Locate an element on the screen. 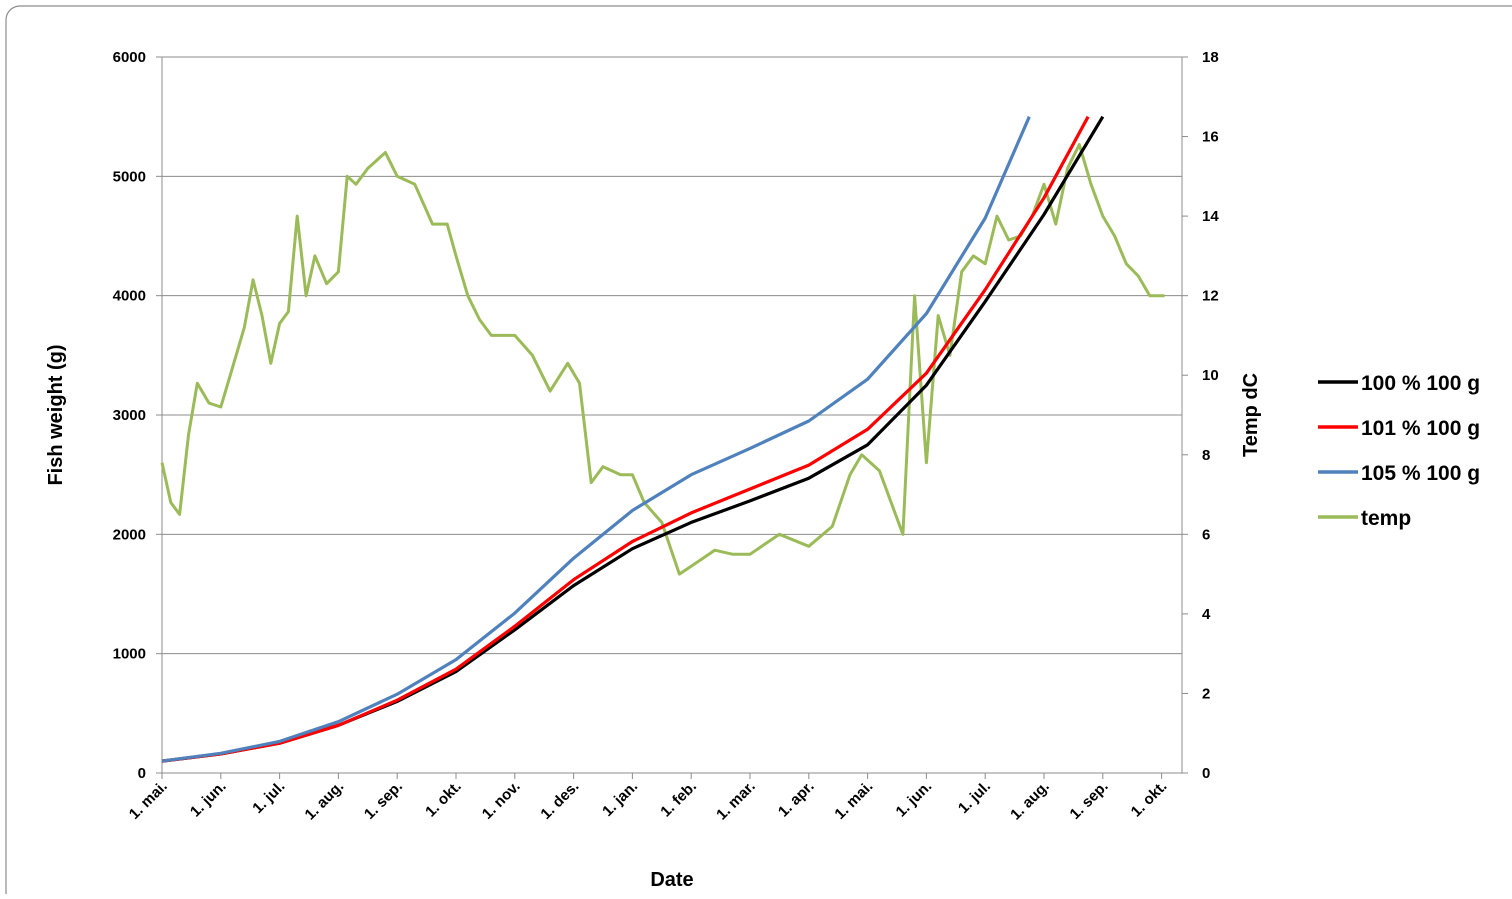 The height and width of the screenshot is (899, 1512). y-tick-label: 1000 is located at coordinates (129, 654).